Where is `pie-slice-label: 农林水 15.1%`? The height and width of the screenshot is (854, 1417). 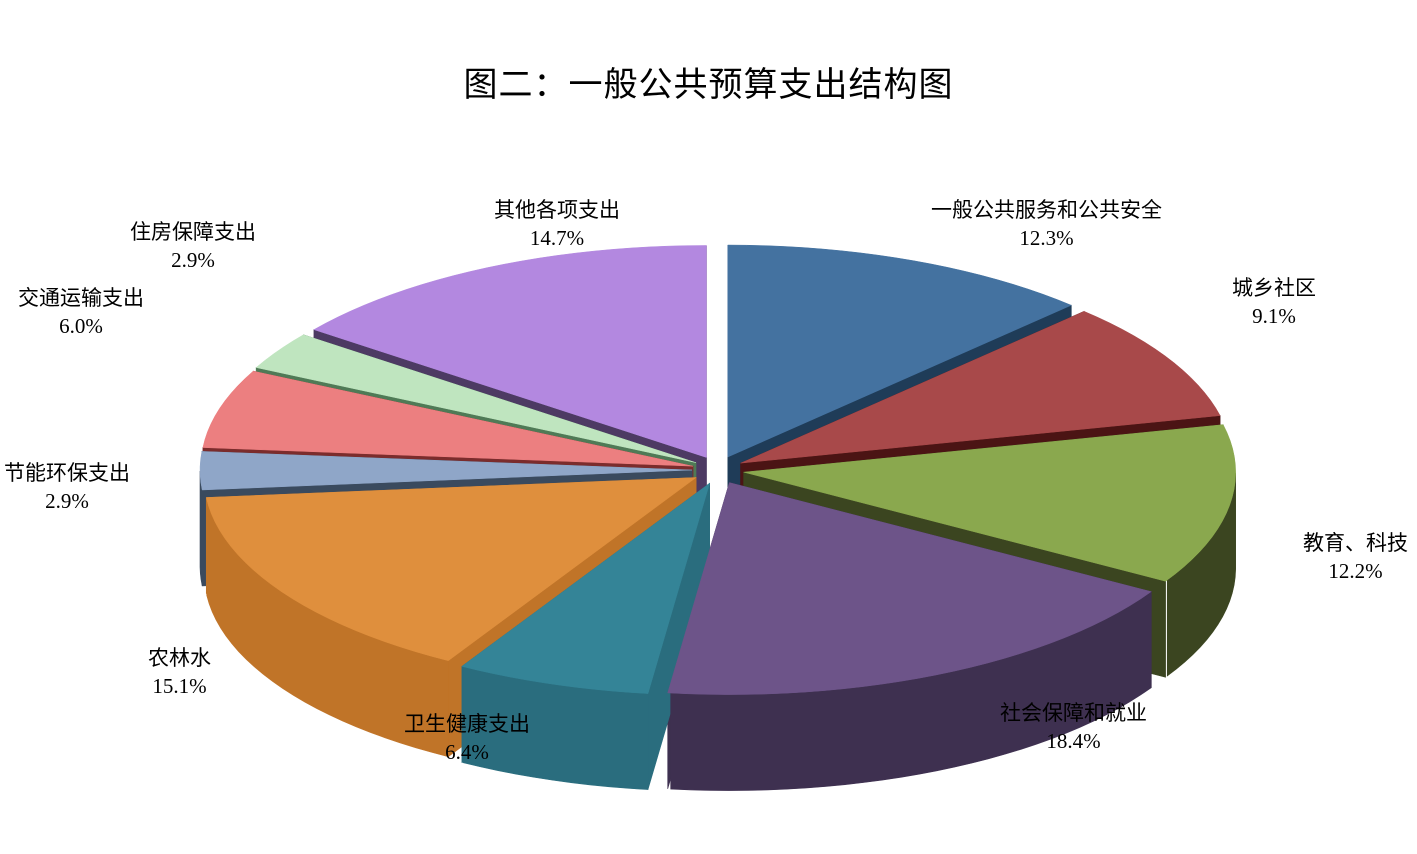 pie-slice-label: 农林水 15.1% is located at coordinates (179, 672).